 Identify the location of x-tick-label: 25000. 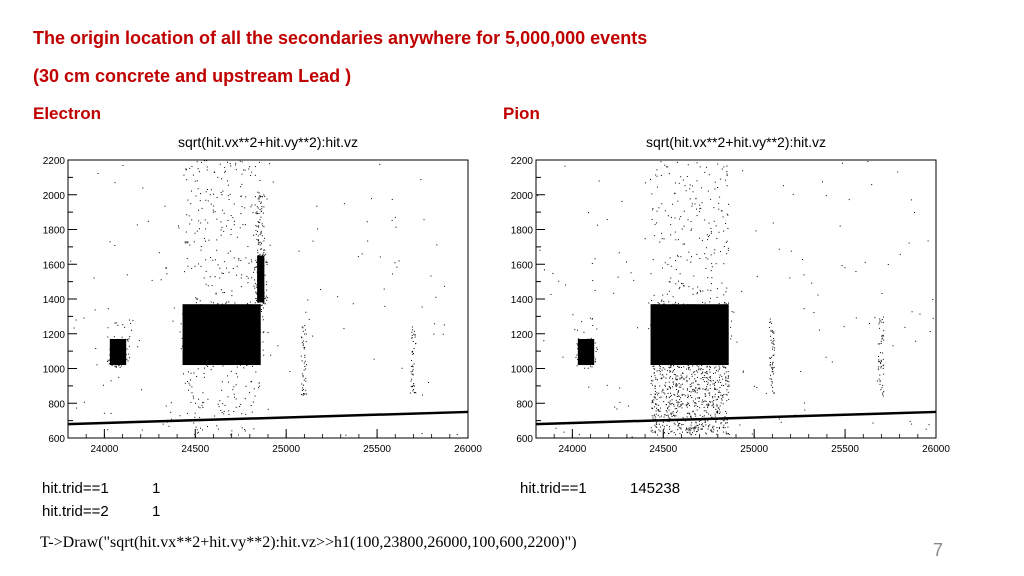
(754, 449).